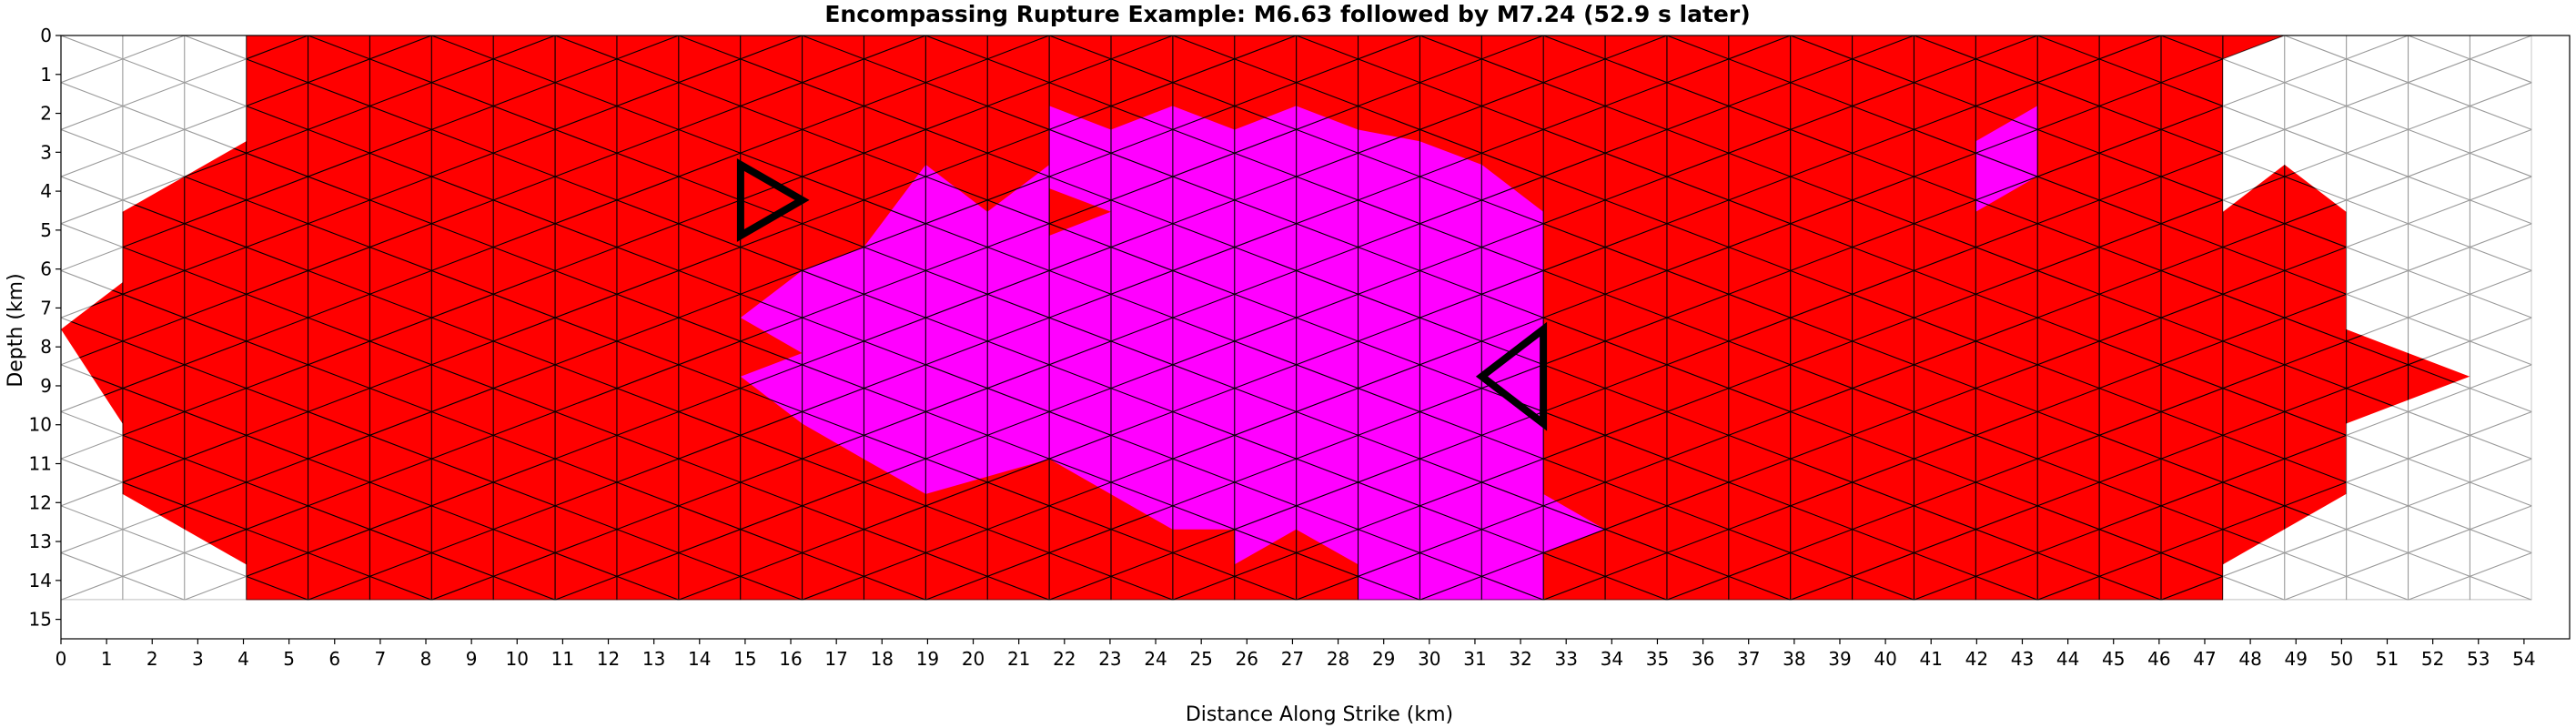 The height and width of the screenshot is (728, 2576). I want to click on y-tick-label: 13, so click(40, 541).